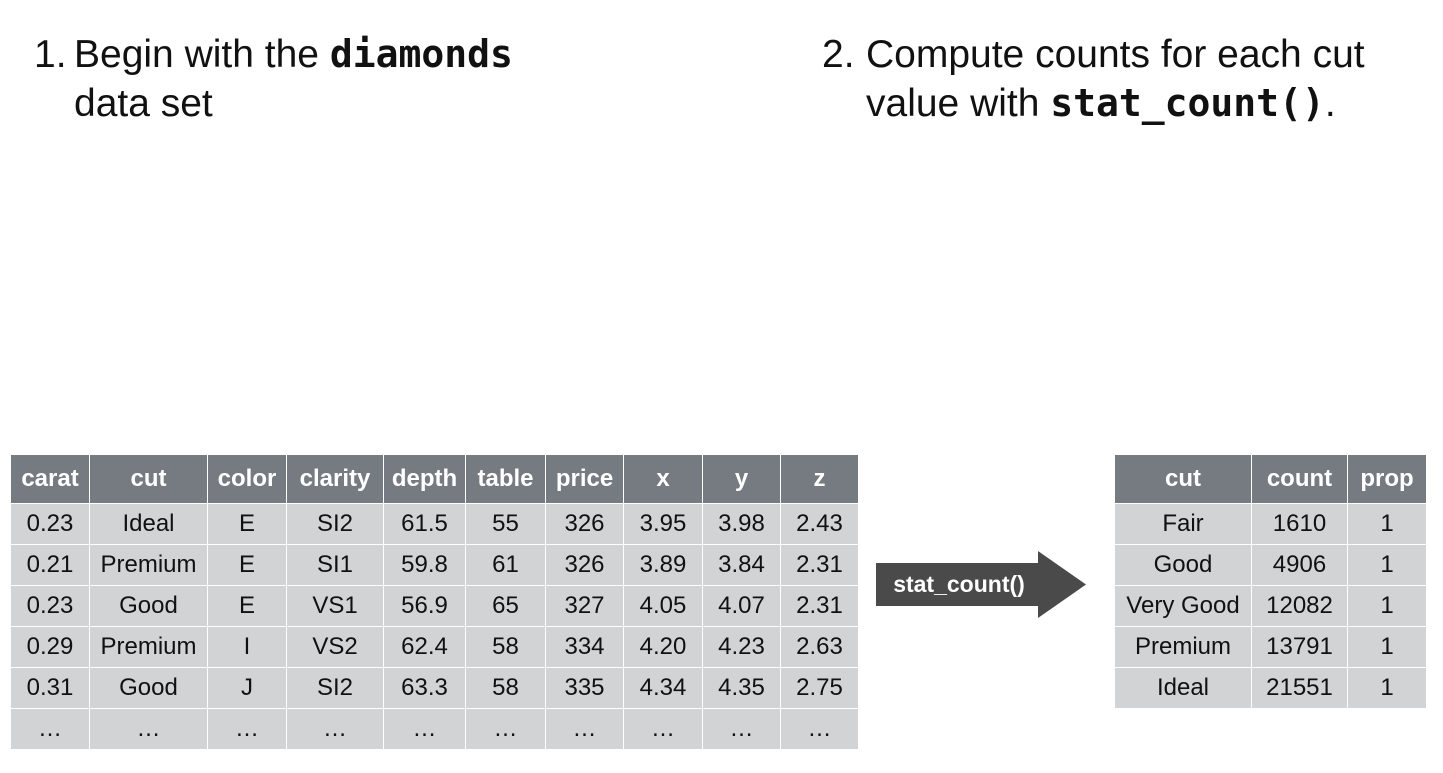  What do you see at coordinates (1299, 565) in the screenshot?
I see `count-table-cell: 4906` at bounding box center [1299, 565].